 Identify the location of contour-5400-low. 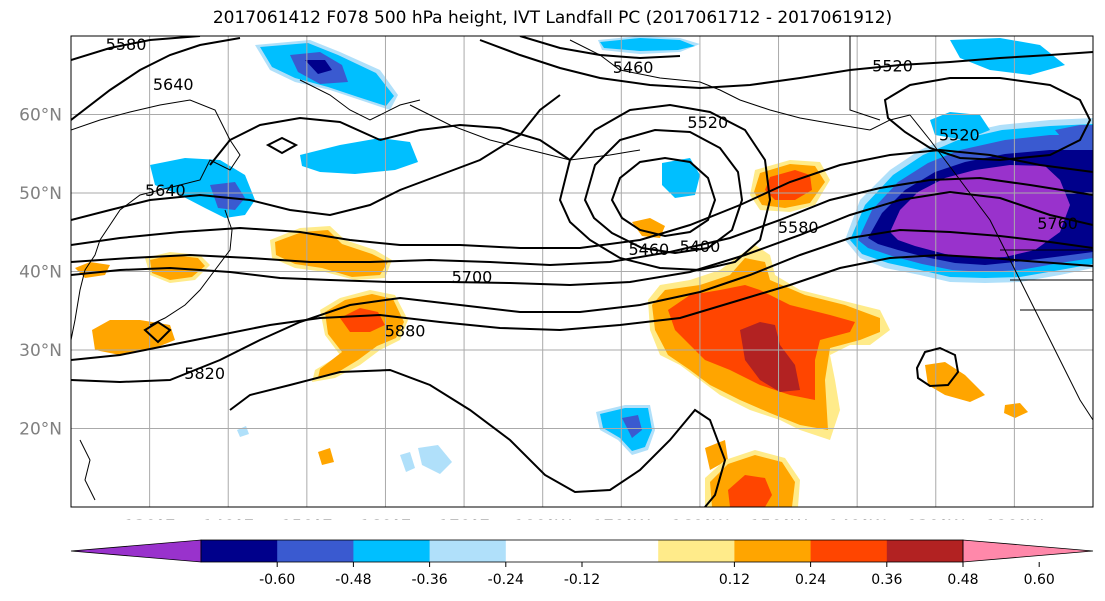
(663, 197).